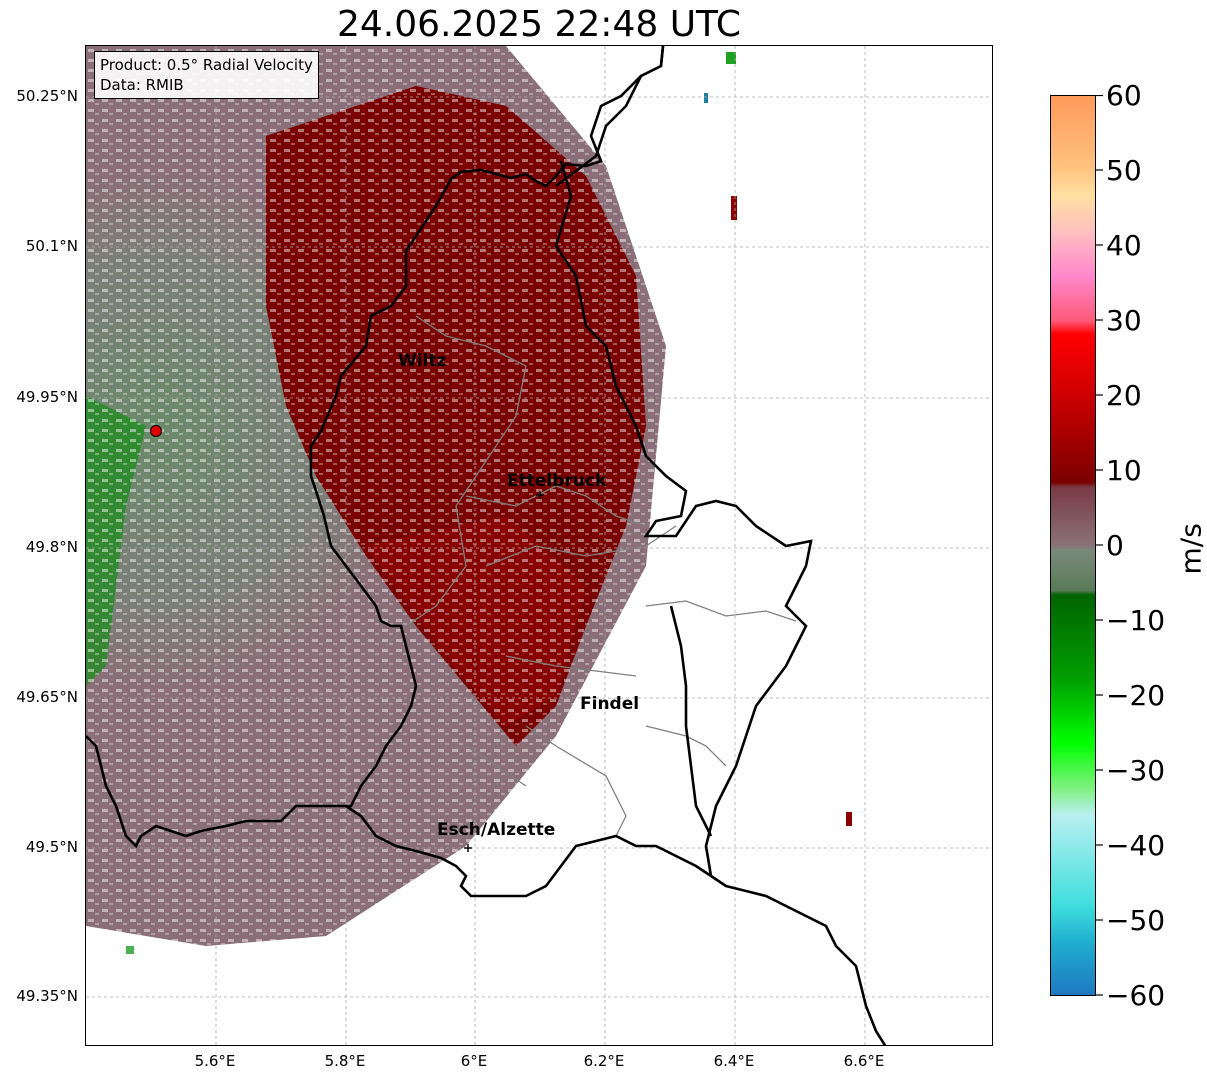 This screenshot has height=1081, width=1207. Describe the element at coordinates (734, 1061) in the screenshot. I see `lon-tick-label: 6.4°E` at that location.